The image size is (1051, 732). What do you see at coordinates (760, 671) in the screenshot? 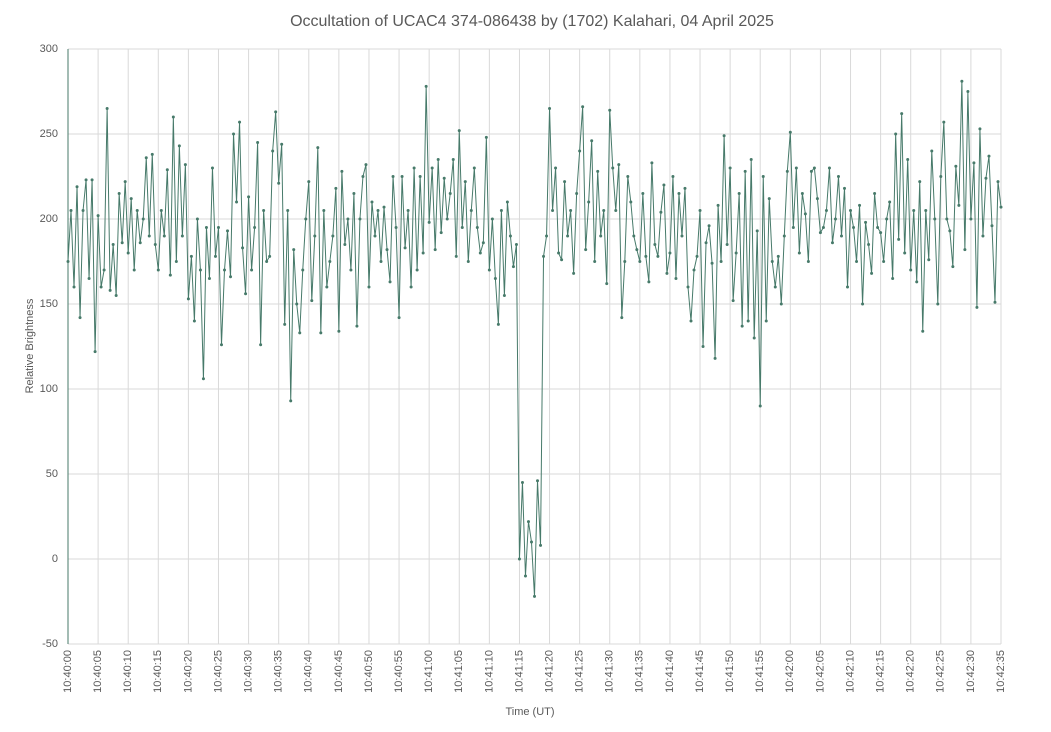
I see `x-tick-label: 10:41:55` at bounding box center [760, 671].